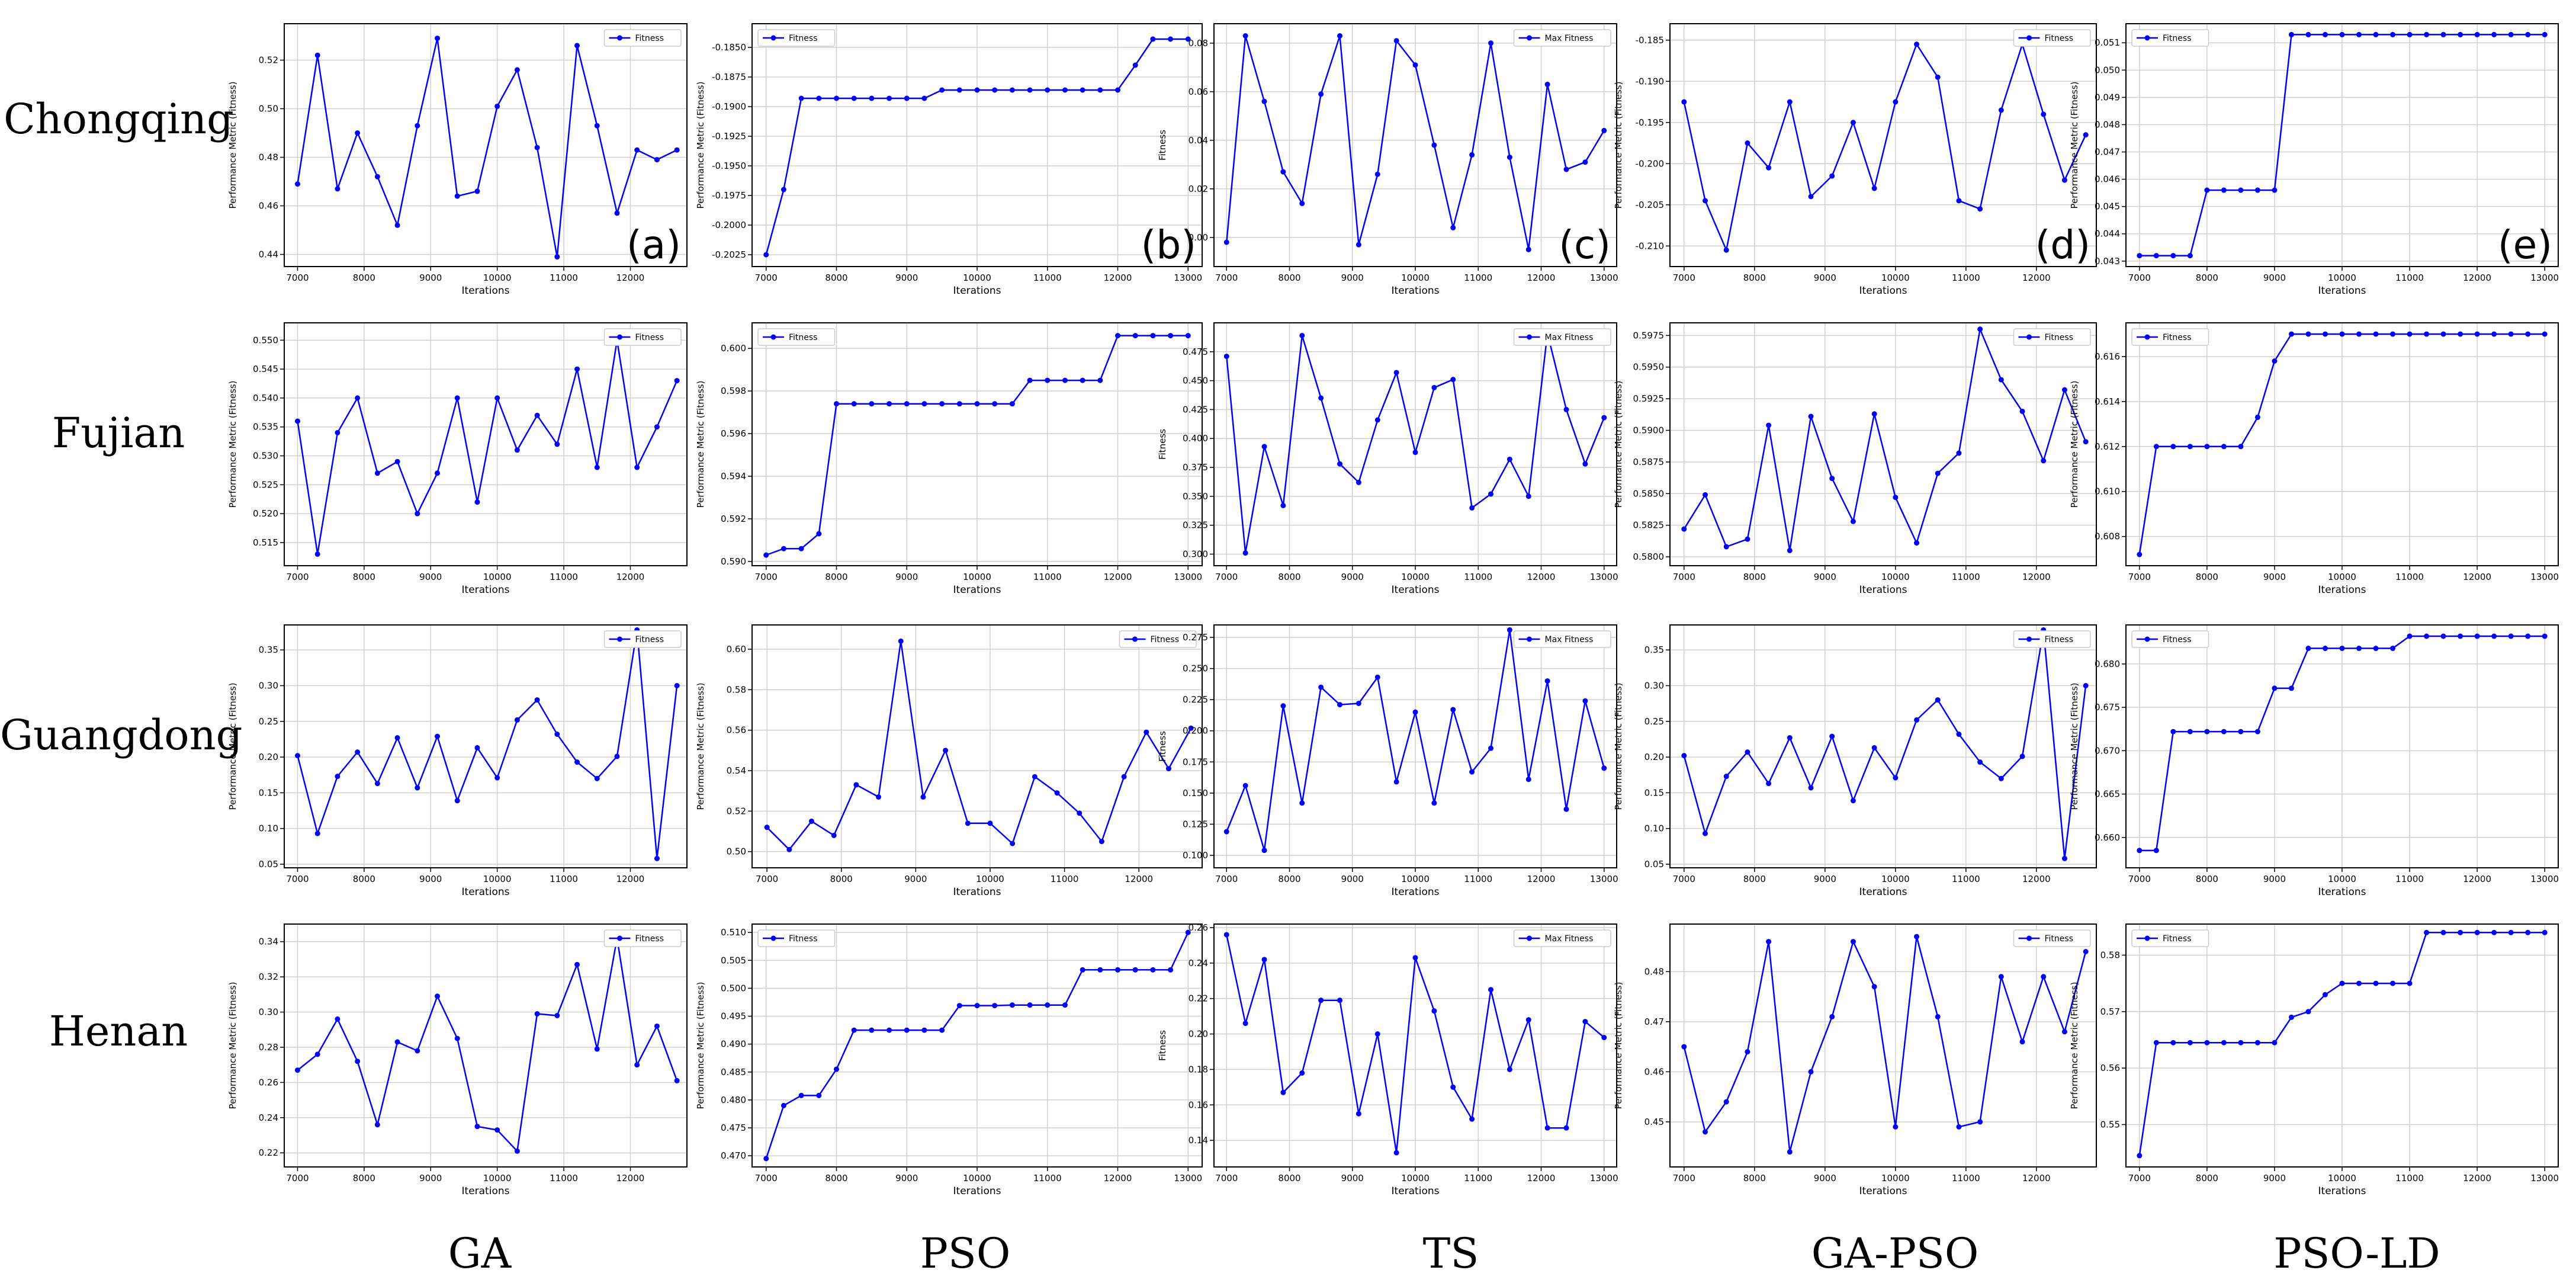 Image resolution: width=2576 pixels, height=1286 pixels. I want to click on panel-letter: (d), so click(2062, 245).